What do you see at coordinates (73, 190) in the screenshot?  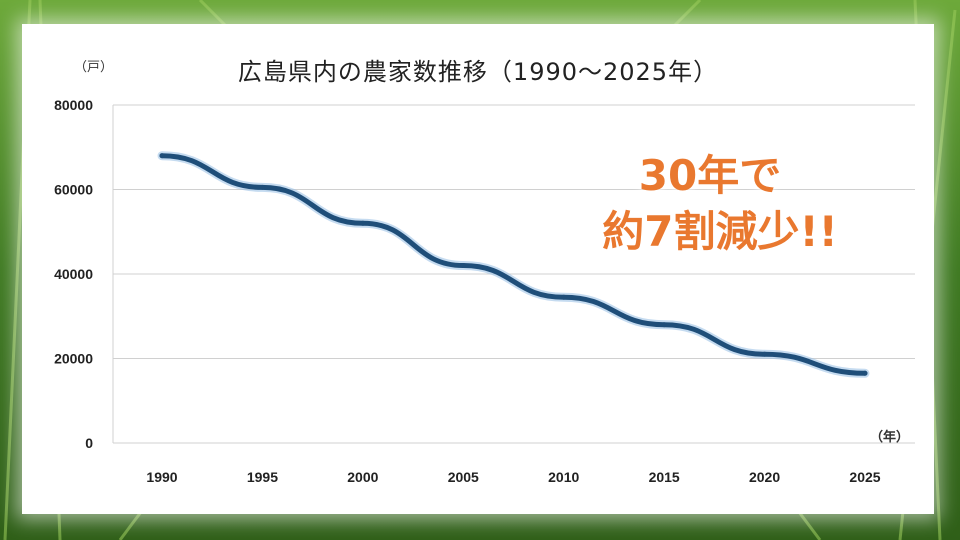 I see `y-tick-label: 60000` at bounding box center [73, 190].